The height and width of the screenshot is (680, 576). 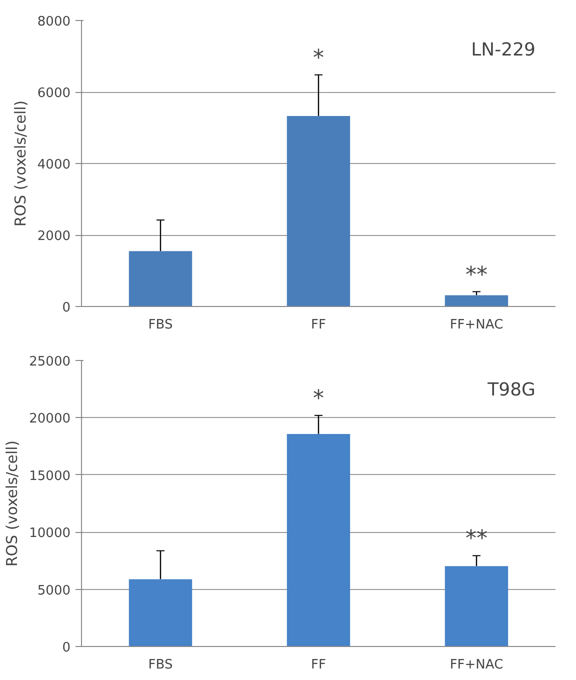 I want to click on y-tick-label: 5000, so click(x=54, y=590).